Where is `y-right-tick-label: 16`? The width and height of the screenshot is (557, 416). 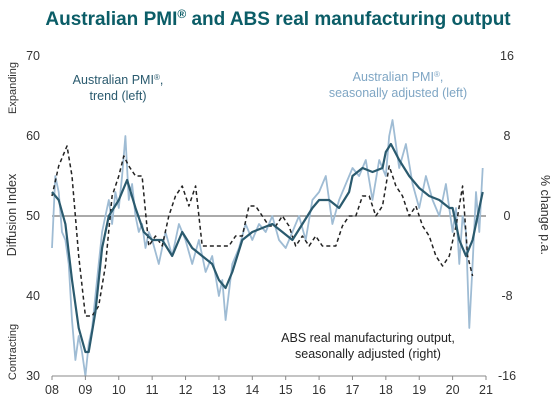 y-right-tick-label: 16 is located at coordinates (507, 56).